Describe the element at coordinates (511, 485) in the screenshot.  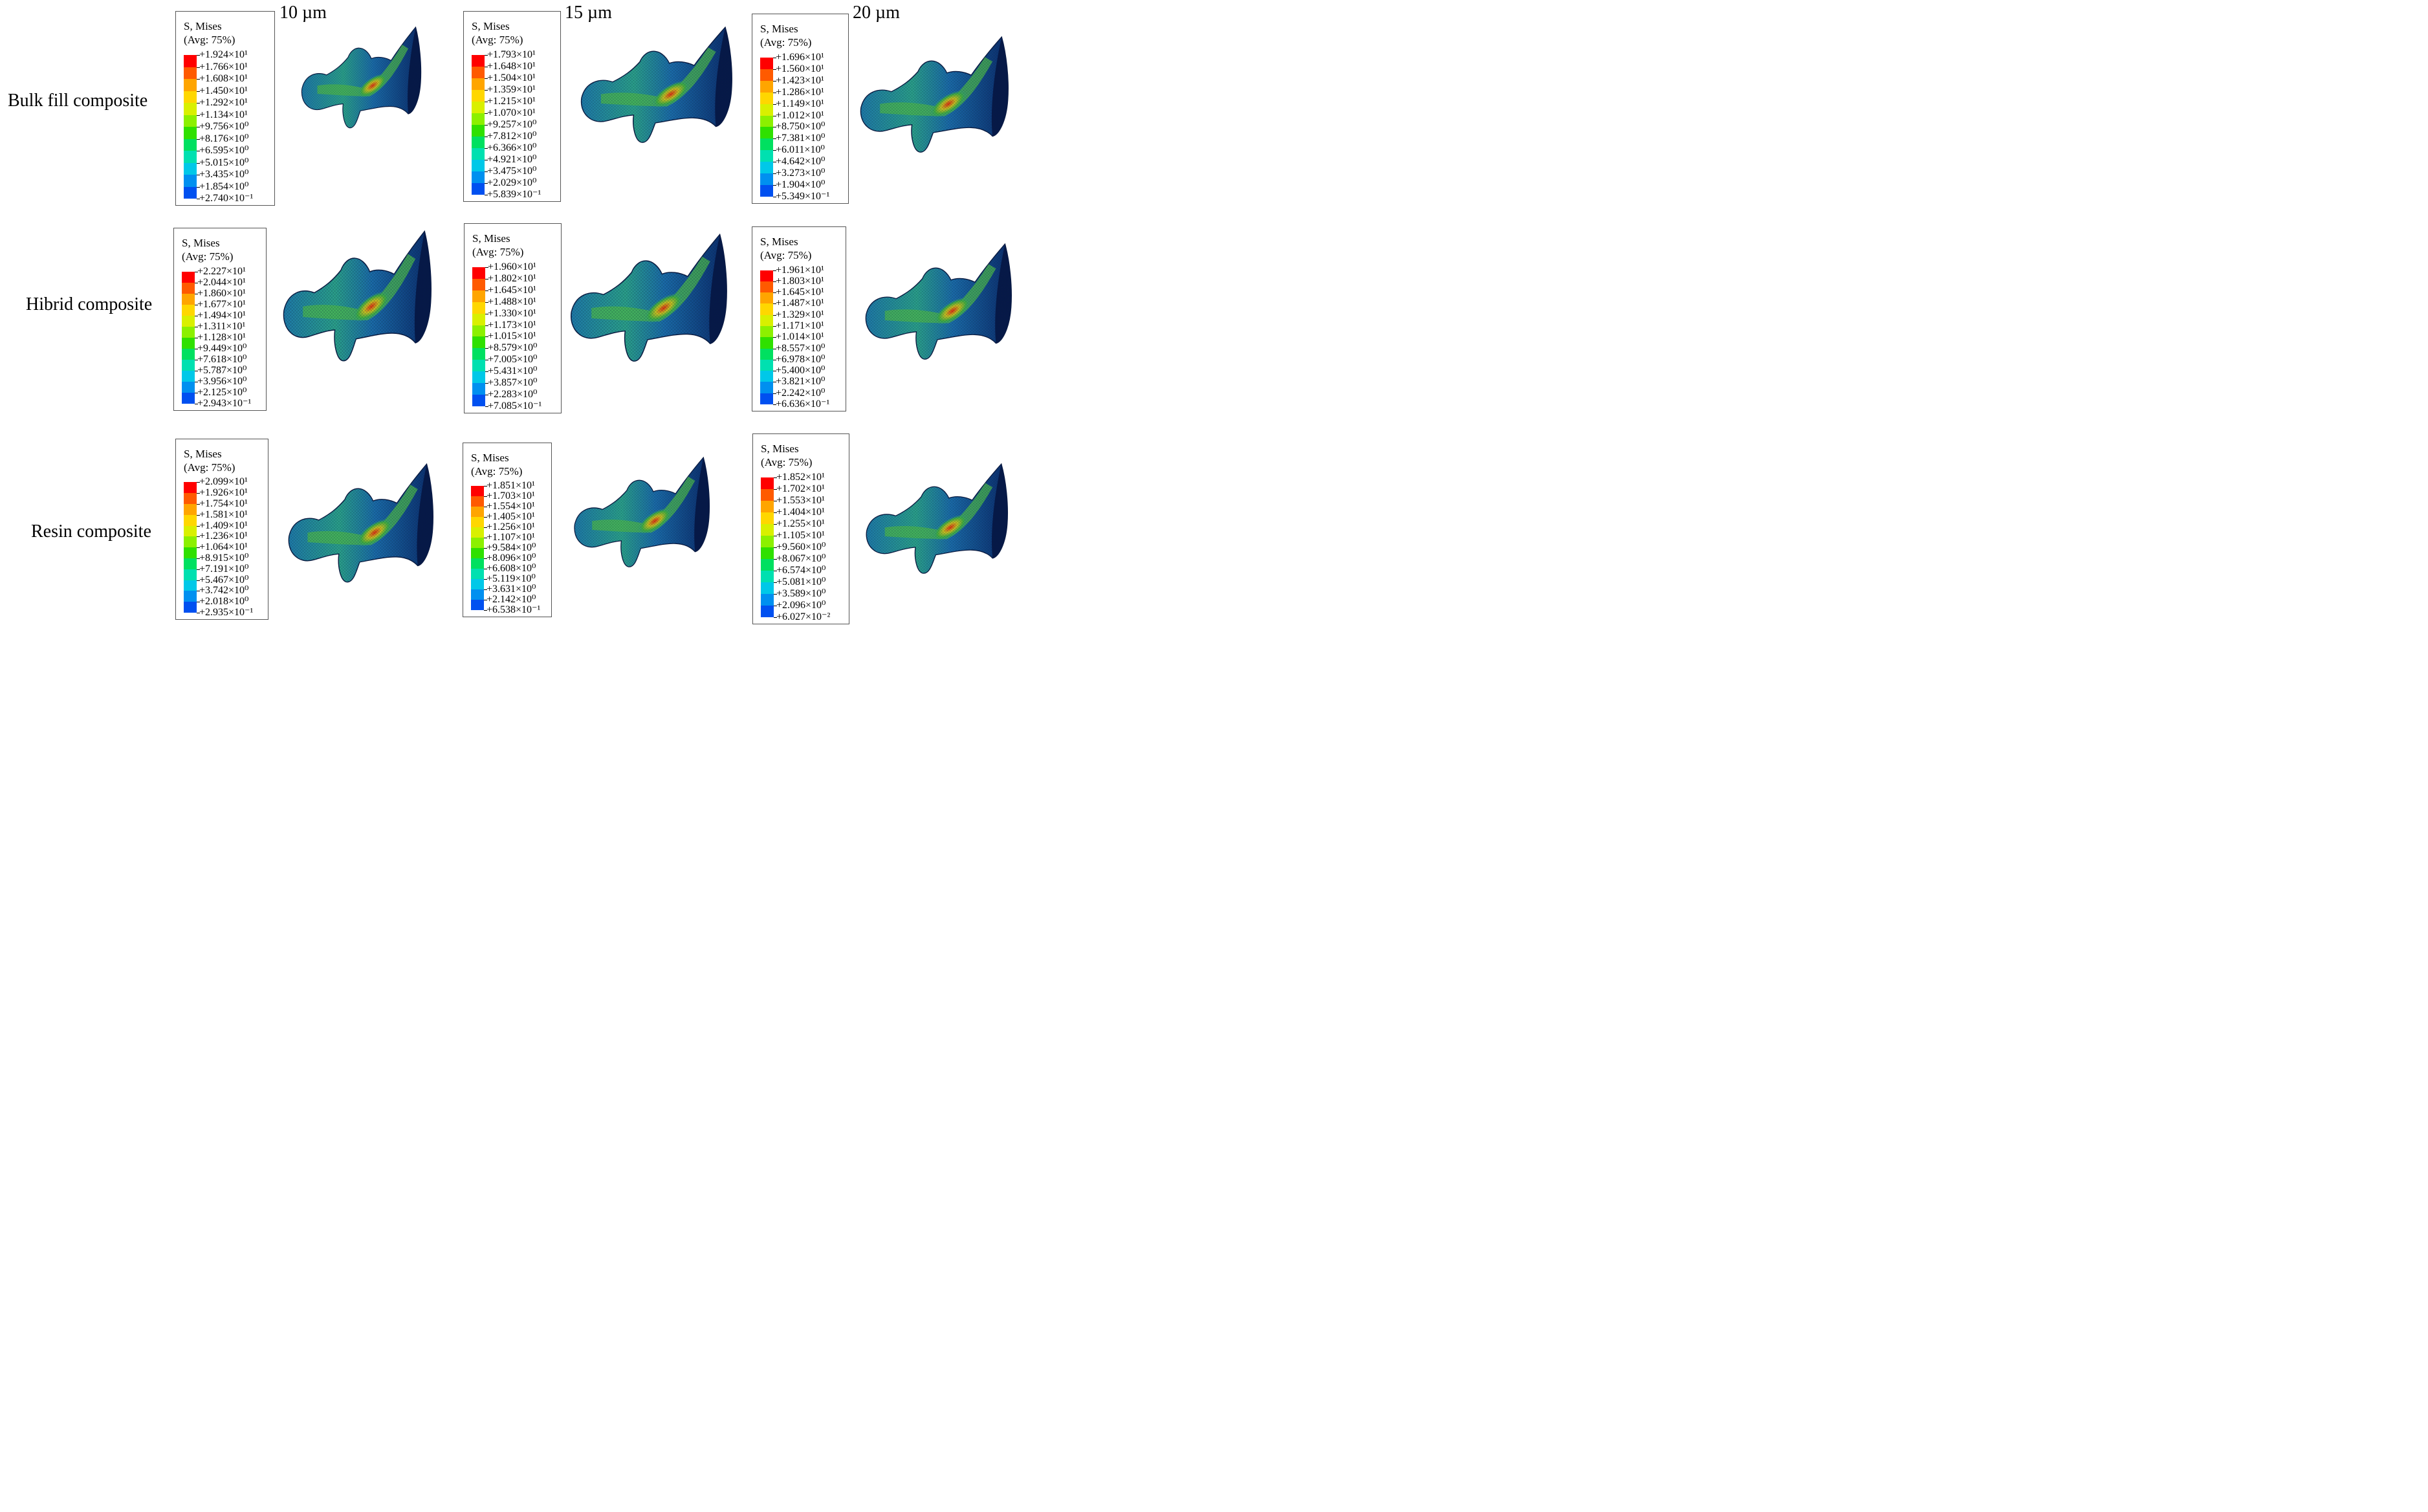
I see `legend-value-label: +1.851×10¹` at that location.